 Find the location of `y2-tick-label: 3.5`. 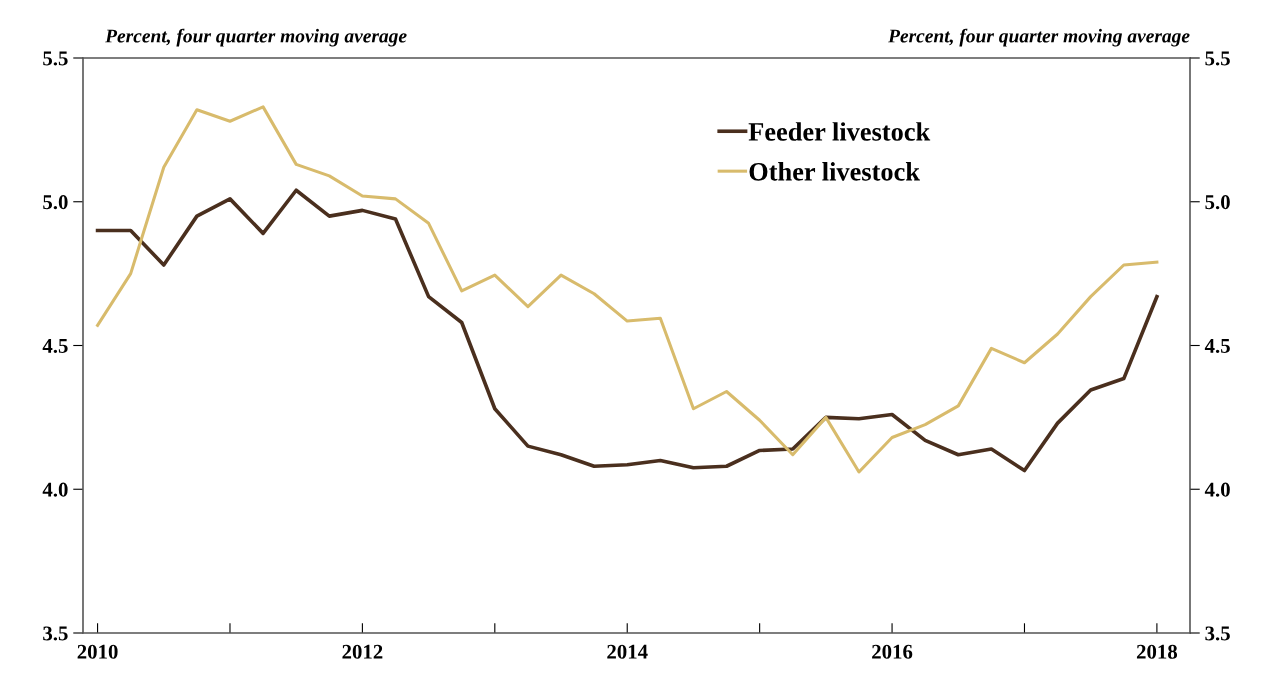

y2-tick-label: 3.5 is located at coordinates (1217, 633).